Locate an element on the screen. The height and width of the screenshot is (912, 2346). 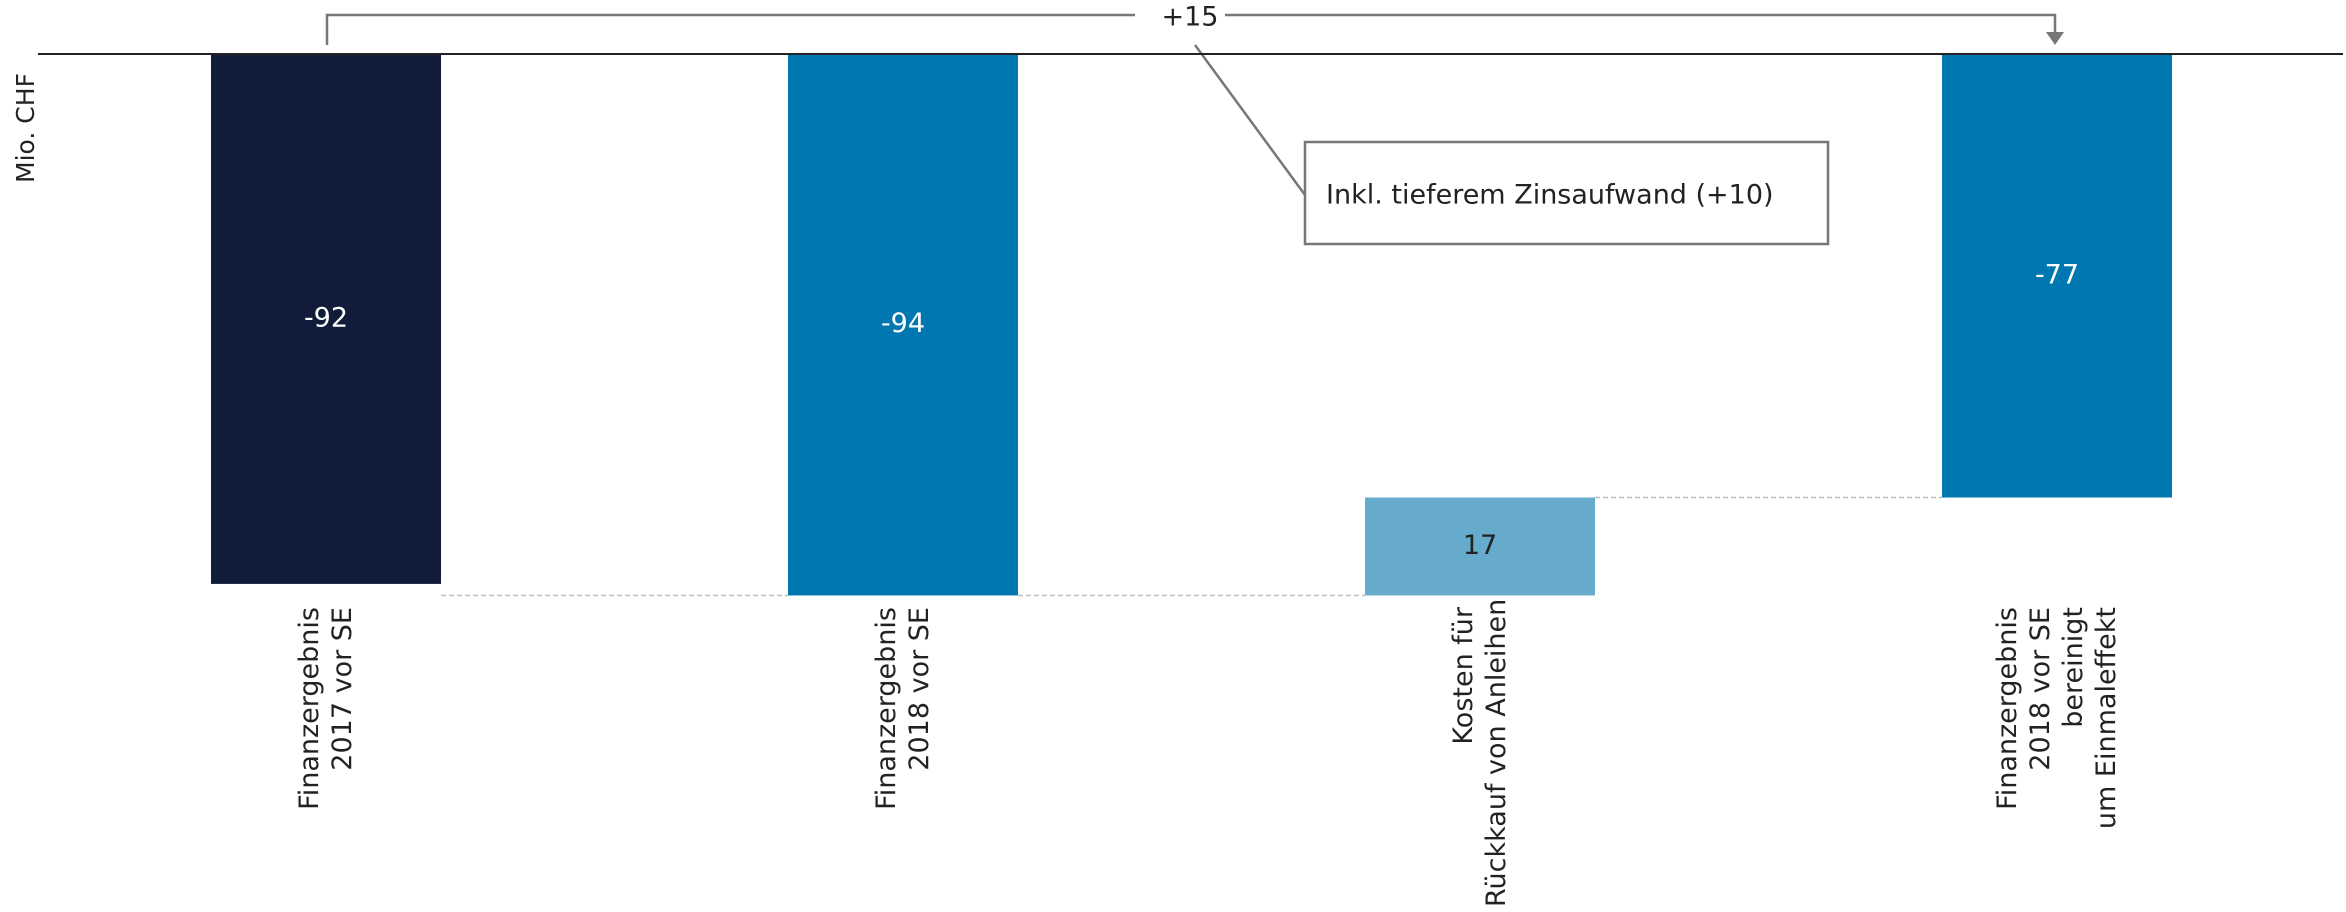
callout-text: Inkl. tieferem Zinsaufwand (+10) is located at coordinates (1550, 195).